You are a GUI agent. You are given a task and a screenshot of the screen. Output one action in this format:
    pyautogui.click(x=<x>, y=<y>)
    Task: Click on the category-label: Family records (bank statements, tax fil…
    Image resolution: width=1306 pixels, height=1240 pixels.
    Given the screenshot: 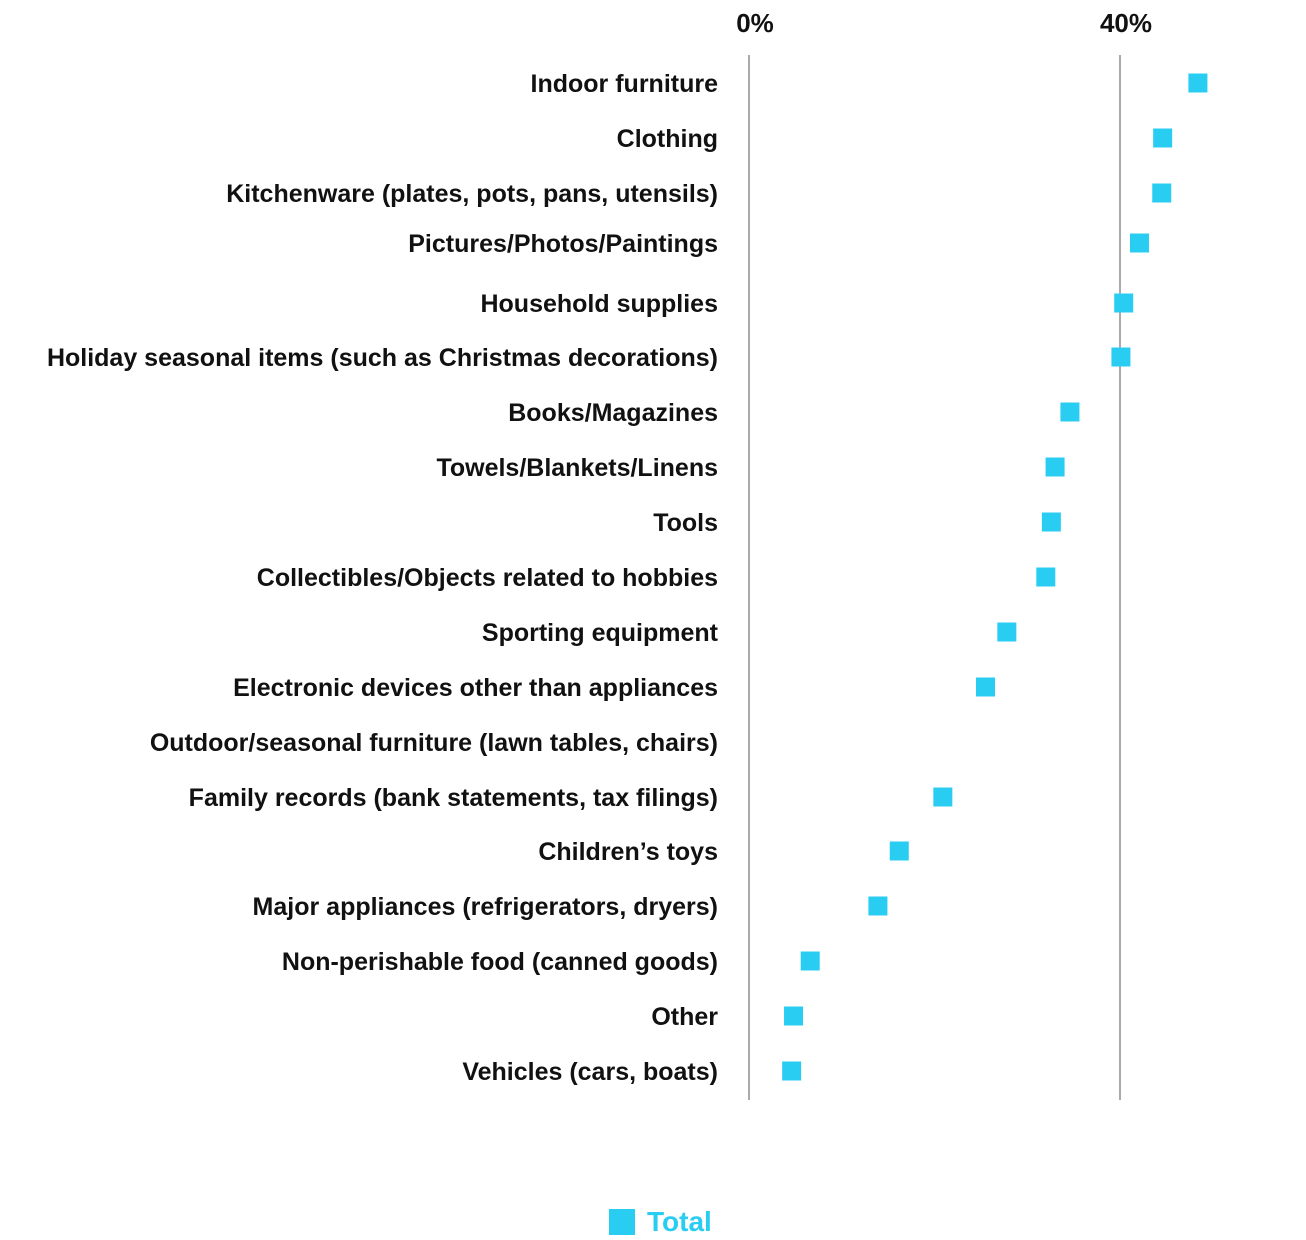 What is the action you would take?
    pyautogui.click(x=453, y=798)
    